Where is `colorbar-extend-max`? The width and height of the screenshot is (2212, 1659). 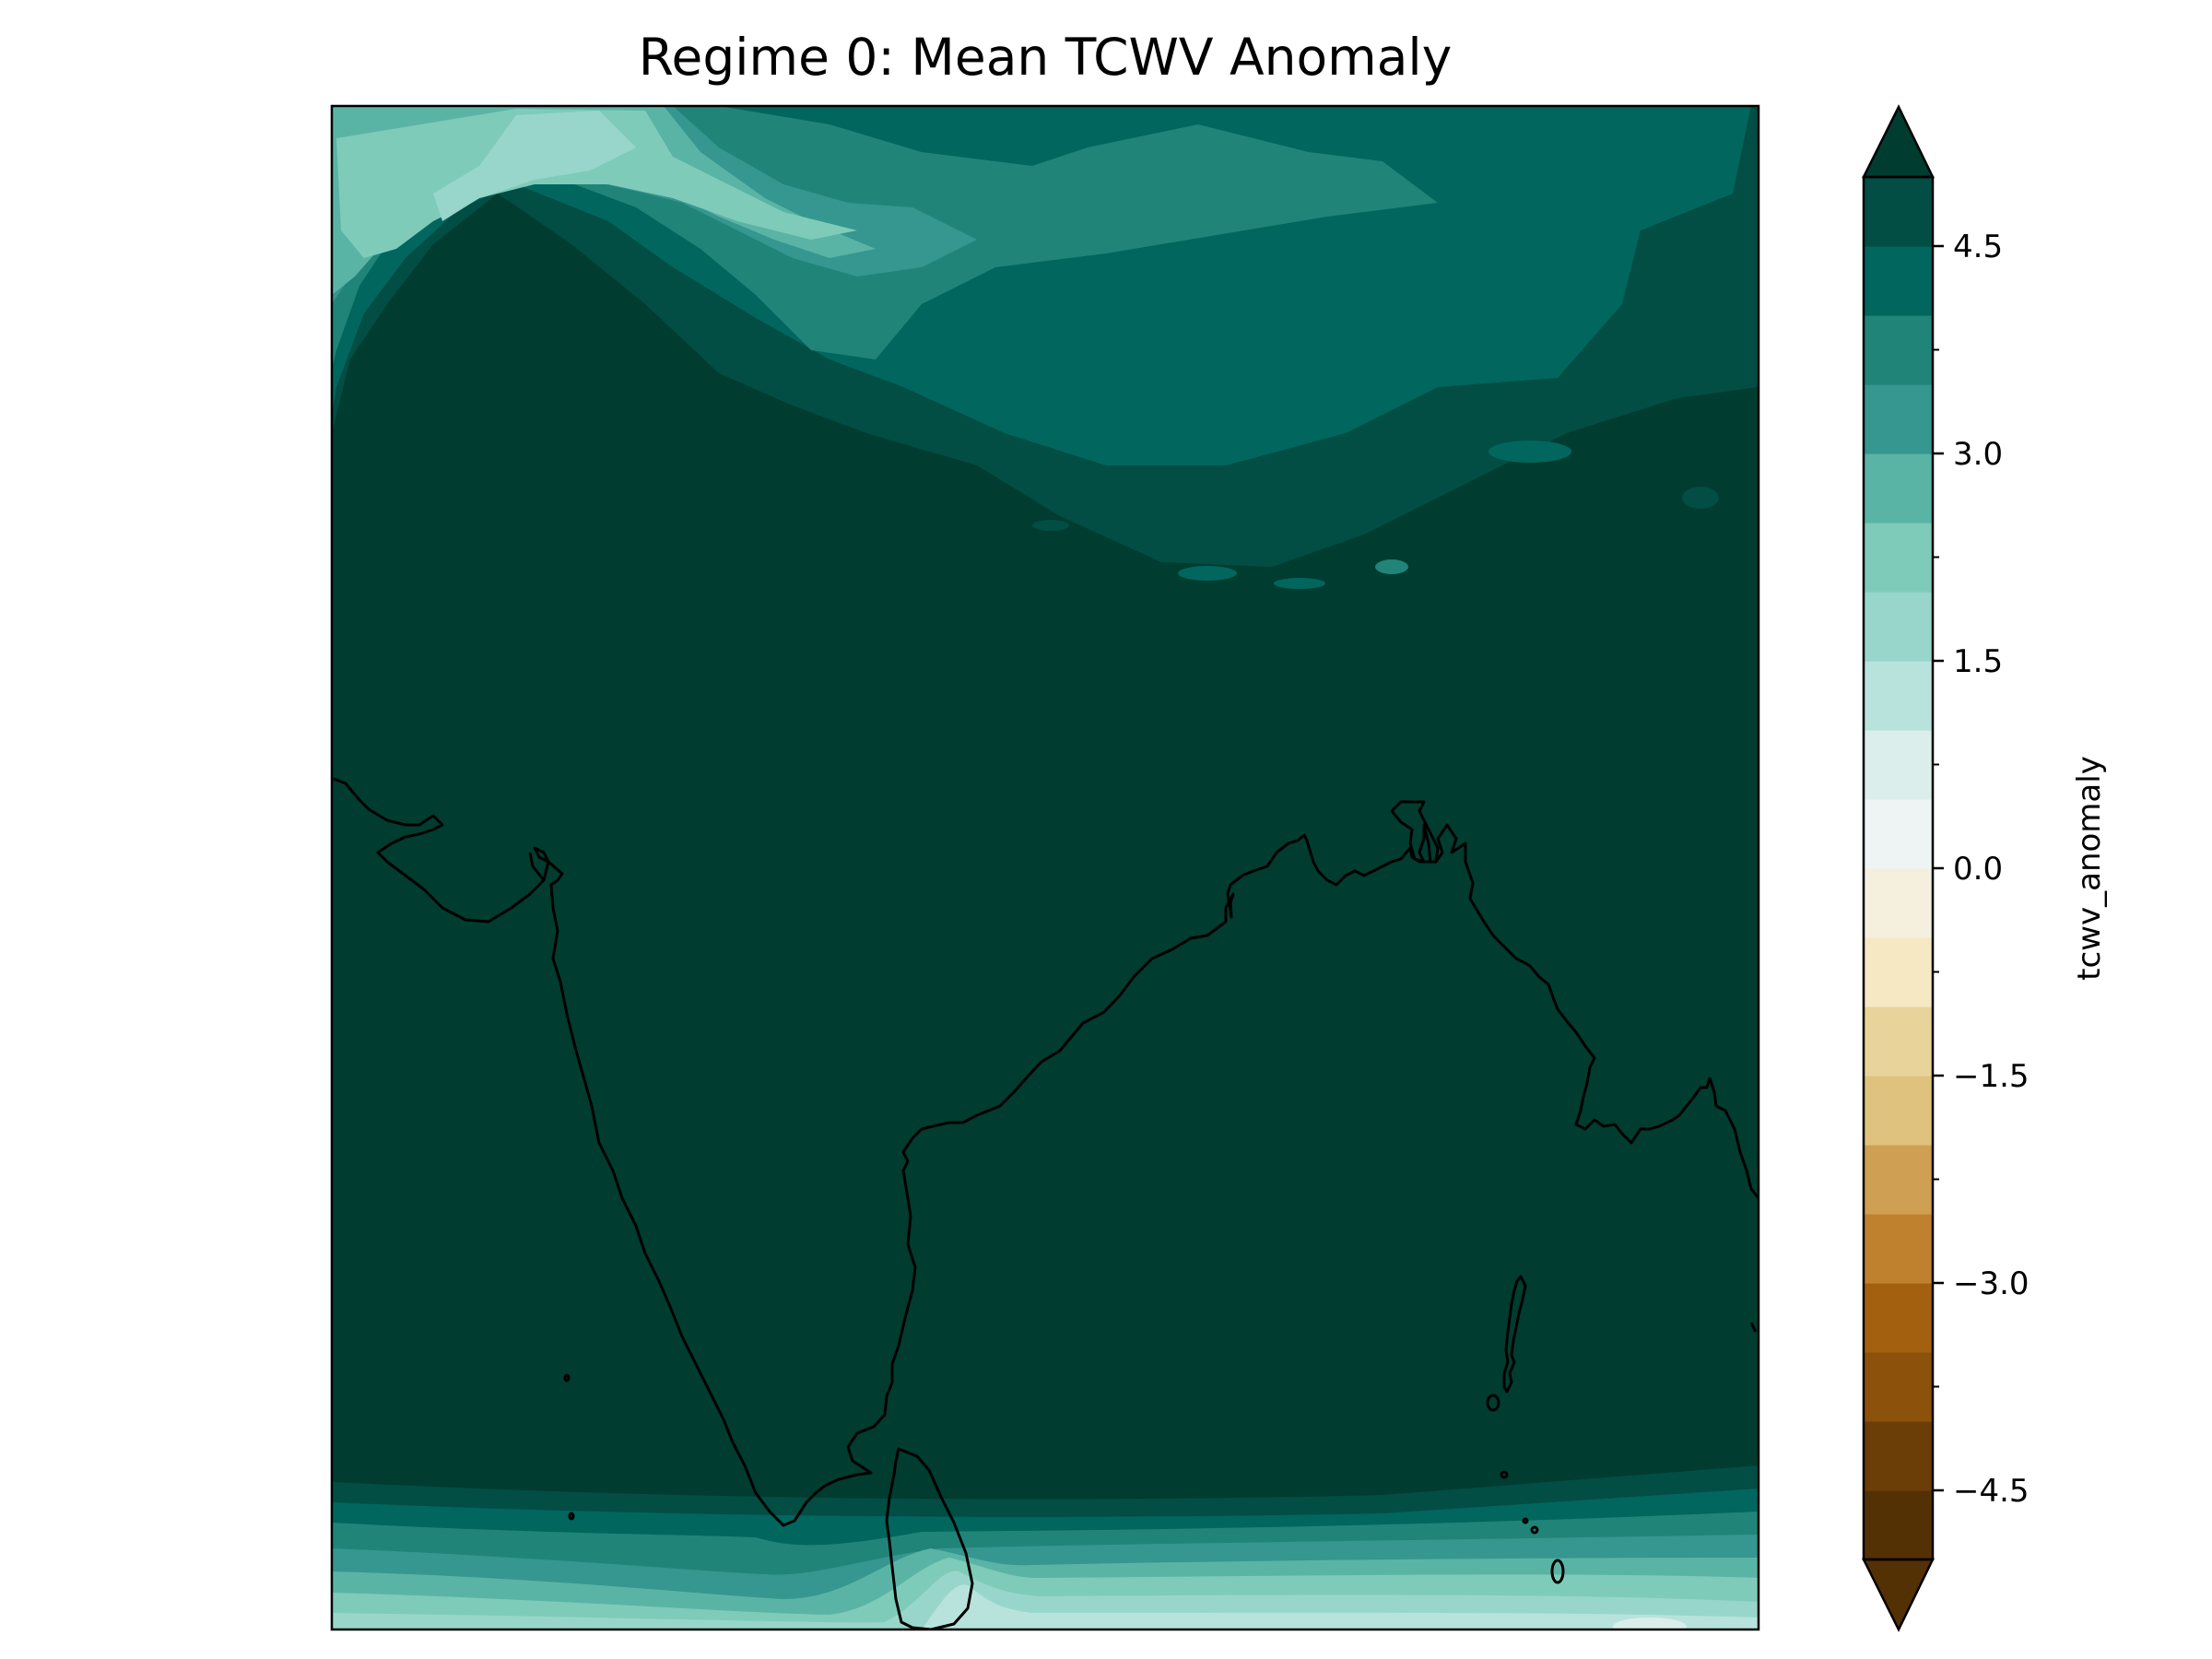 colorbar-extend-max is located at coordinates (1898, 141).